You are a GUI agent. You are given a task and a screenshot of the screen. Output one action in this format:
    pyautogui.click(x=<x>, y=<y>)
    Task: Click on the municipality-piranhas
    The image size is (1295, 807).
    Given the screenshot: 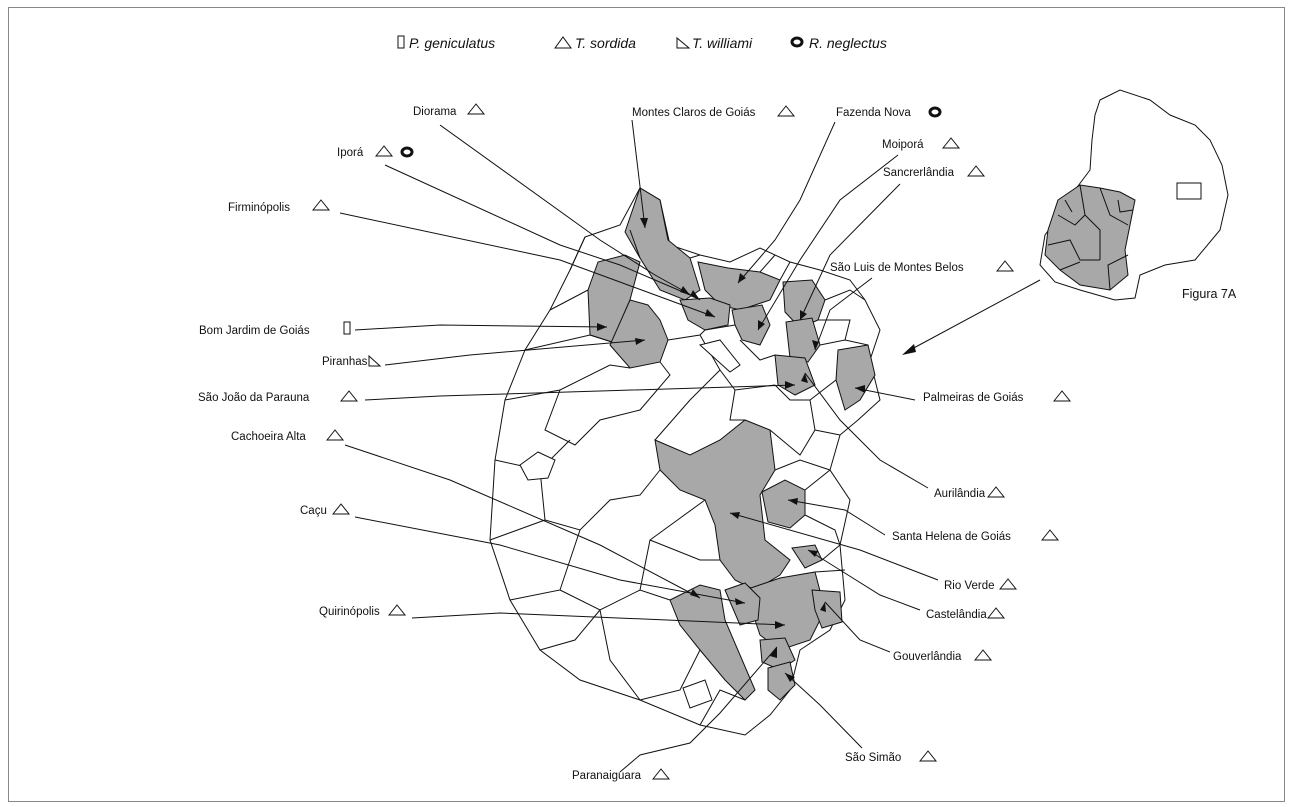 What is the action you would take?
    pyautogui.click(x=639, y=334)
    